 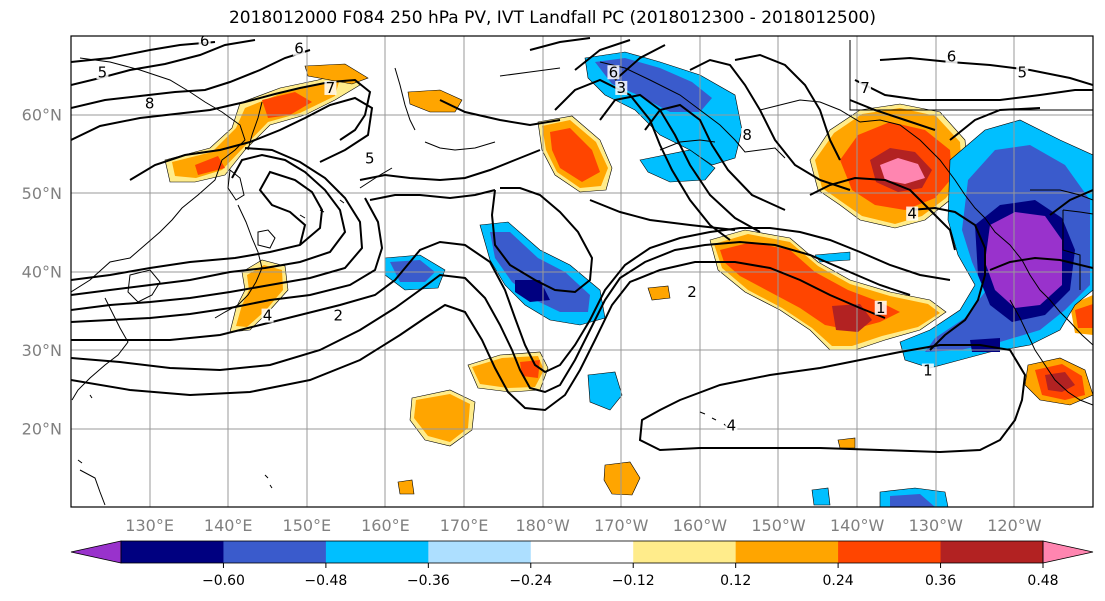 What do you see at coordinates (621, 525) in the screenshot?
I see `longitude-label: 170°W` at bounding box center [621, 525].